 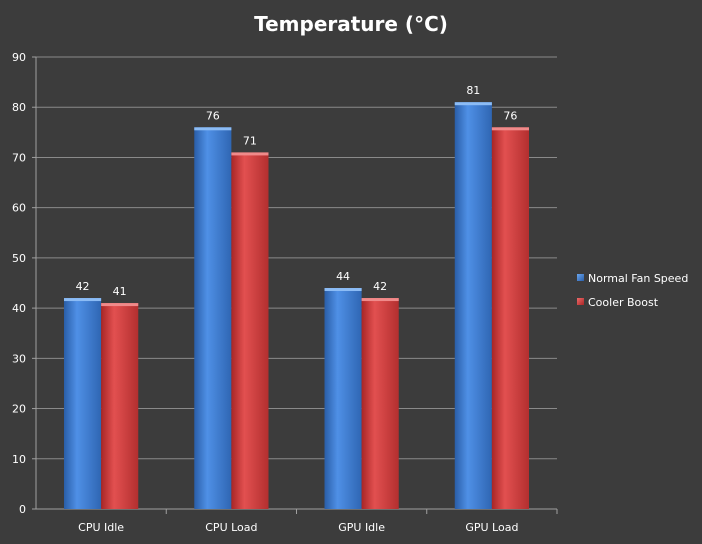 I want to click on bar-cooler-boost-gpu-idle, so click(x=380, y=403).